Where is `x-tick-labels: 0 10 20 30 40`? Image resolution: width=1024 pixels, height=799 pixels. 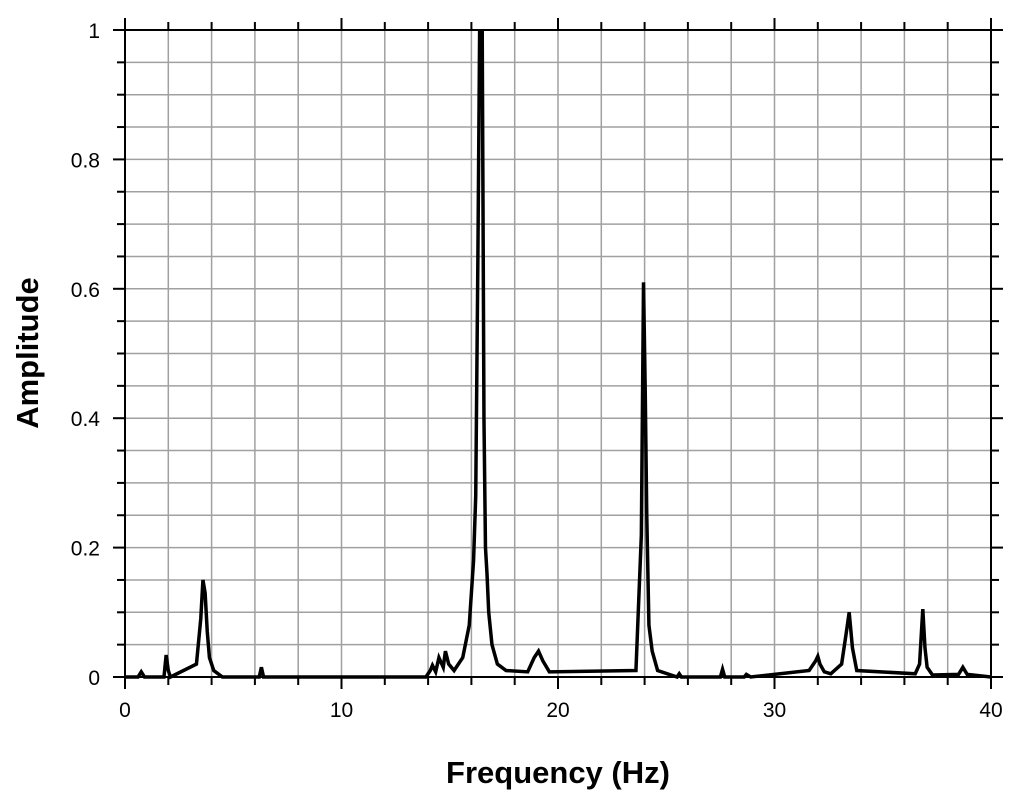
x-tick-labels: 0 10 20 30 40 is located at coordinates (561, 710).